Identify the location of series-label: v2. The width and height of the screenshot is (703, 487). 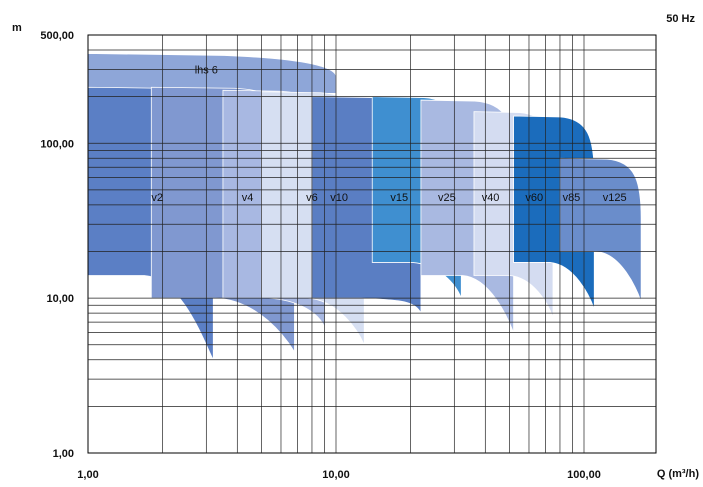
(157, 198).